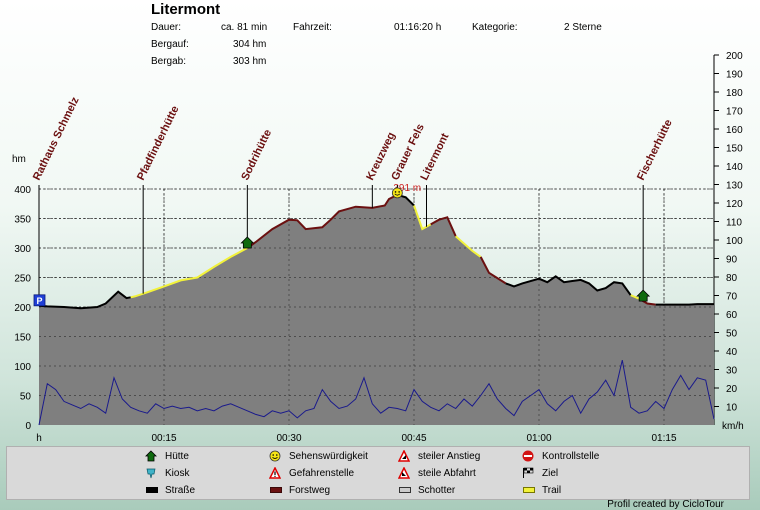  I want to click on dauer-label: Dauer:, so click(166, 27).